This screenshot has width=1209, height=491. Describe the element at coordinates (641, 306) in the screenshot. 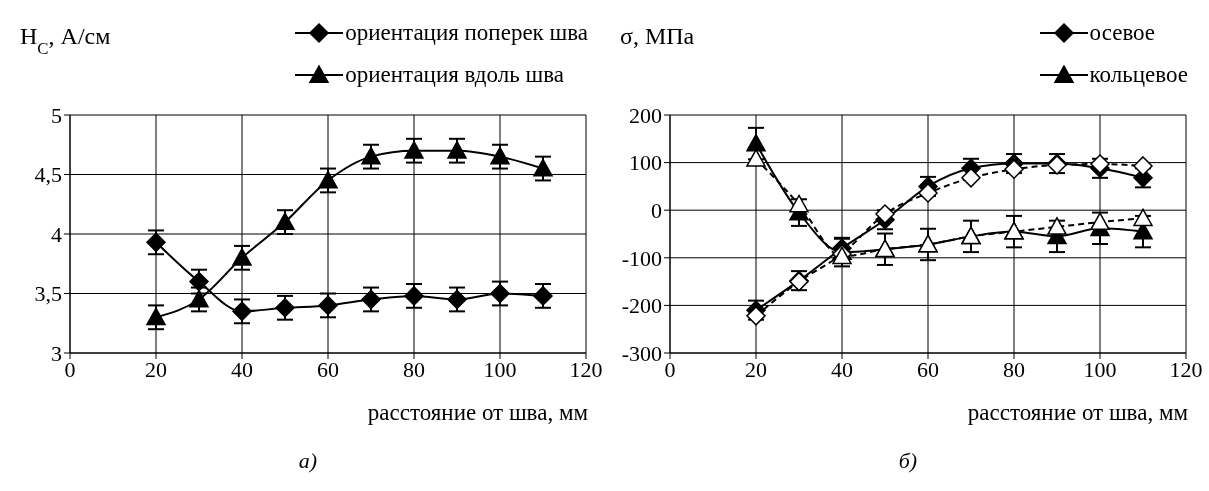

I see `y-tick-label: -200` at that location.